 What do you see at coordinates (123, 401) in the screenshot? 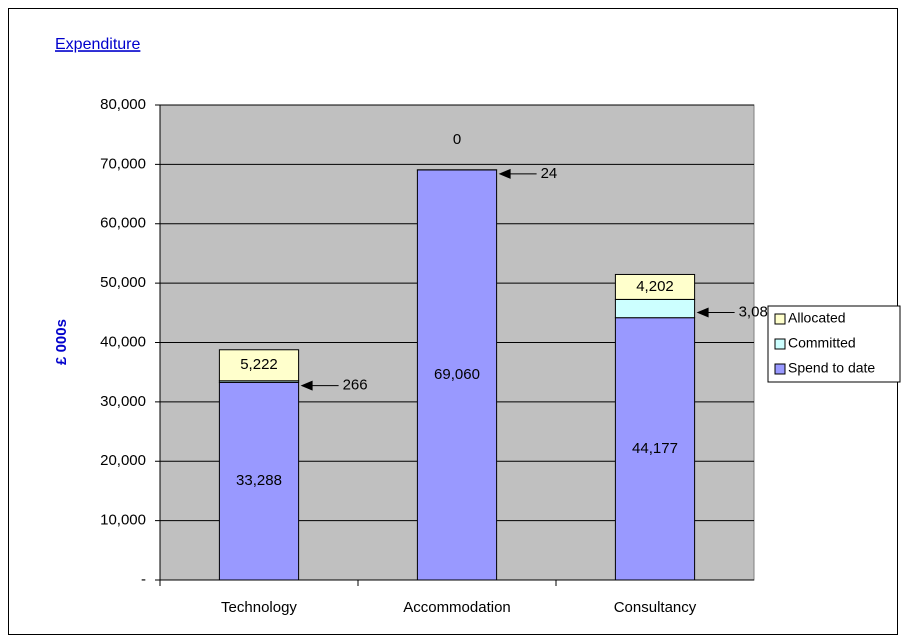
I see `y-tick-label: 30,000` at bounding box center [123, 401].